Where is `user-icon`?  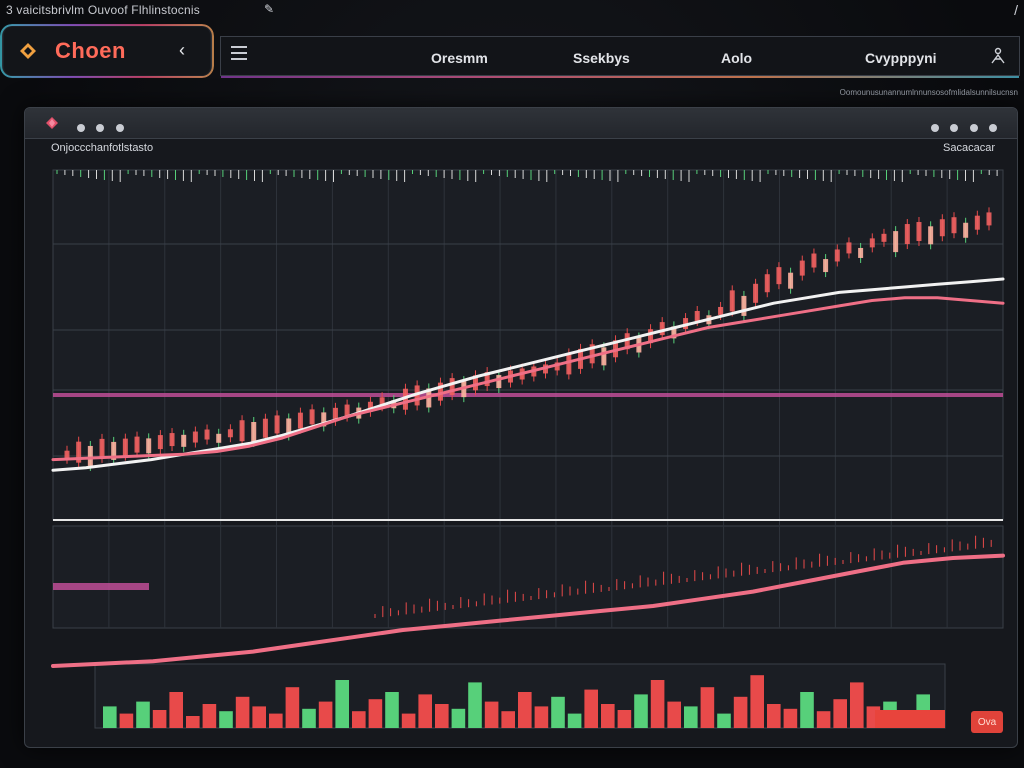 user-icon is located at coordinates (998, 56).